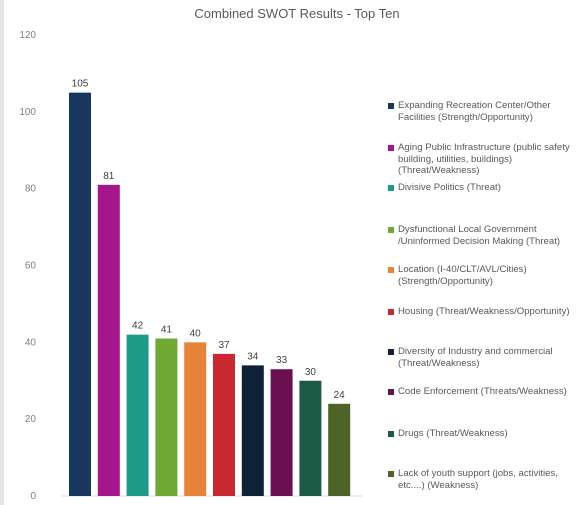  Describe the element at coordinates (31, 419) in the screenshot. I see `y-tick-label: 20` at that location.